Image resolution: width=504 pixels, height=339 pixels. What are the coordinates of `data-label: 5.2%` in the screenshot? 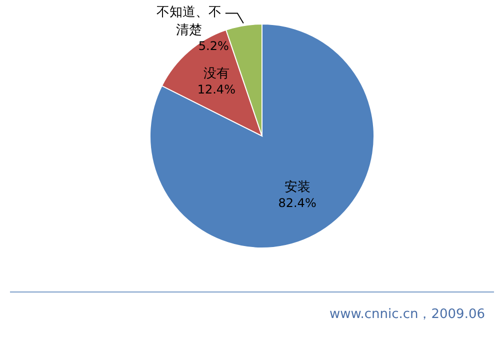 It's located at (213, 46).